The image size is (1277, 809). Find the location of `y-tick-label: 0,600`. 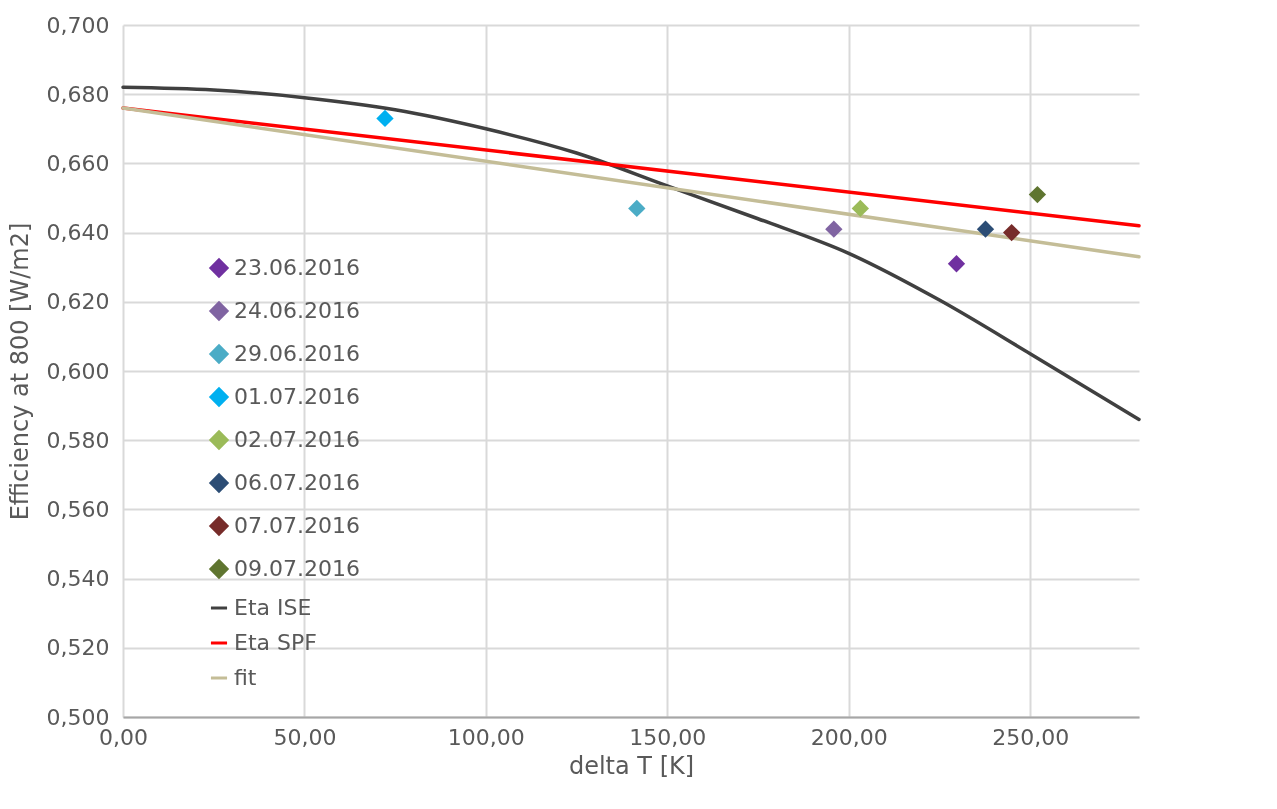

y-tick-label: 0,600 is located at coordinates (78, 371).